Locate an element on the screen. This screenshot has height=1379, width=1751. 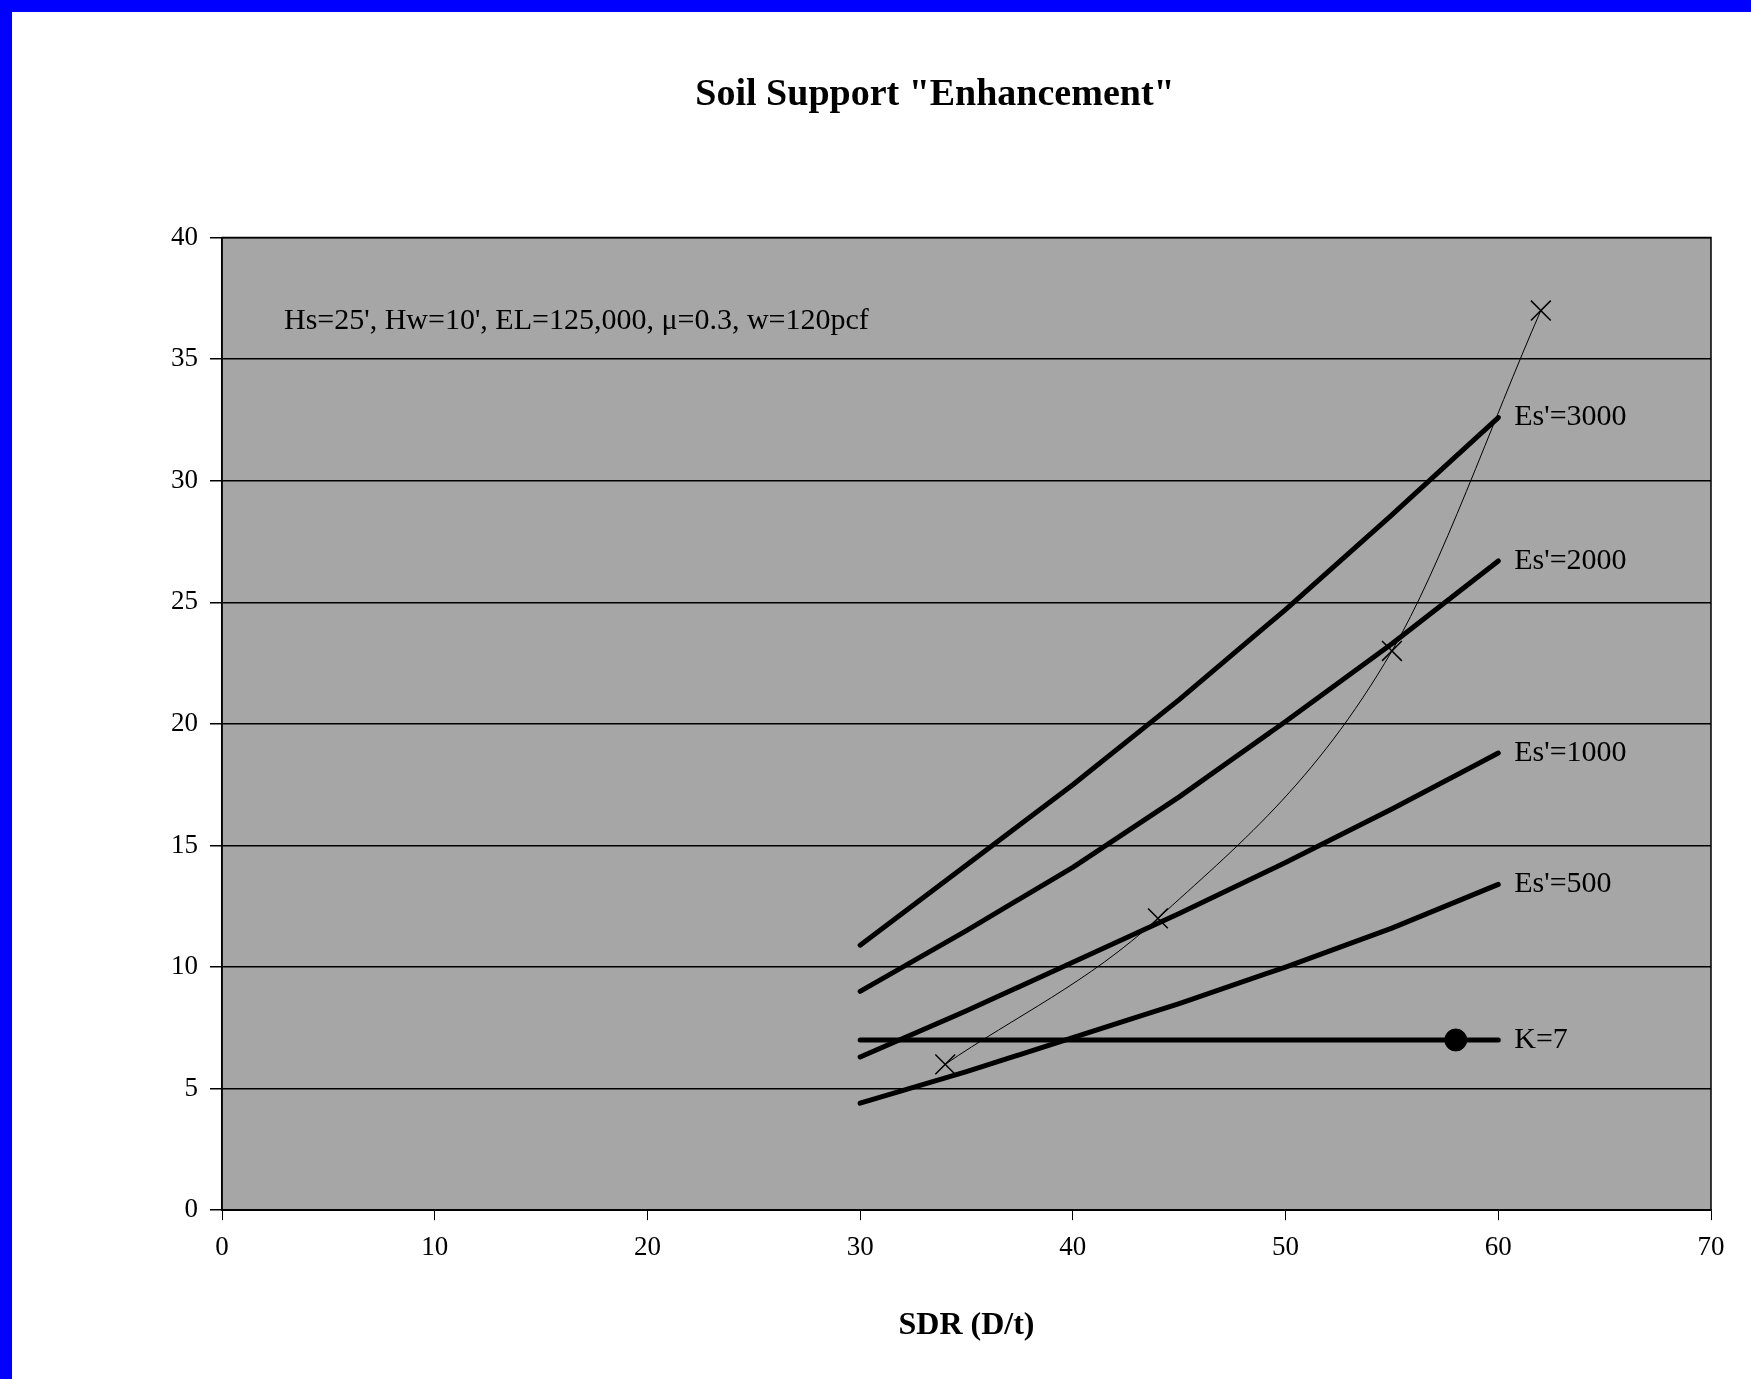
x-tick-label: 50 is located at coordinates (1286, 1246).